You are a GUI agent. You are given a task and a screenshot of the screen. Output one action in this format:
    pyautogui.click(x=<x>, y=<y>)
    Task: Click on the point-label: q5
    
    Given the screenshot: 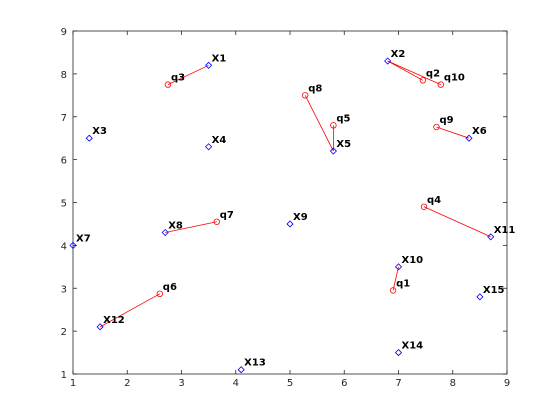 What is the action you would take?
    pyautogui.click(x=343, y=118)
    